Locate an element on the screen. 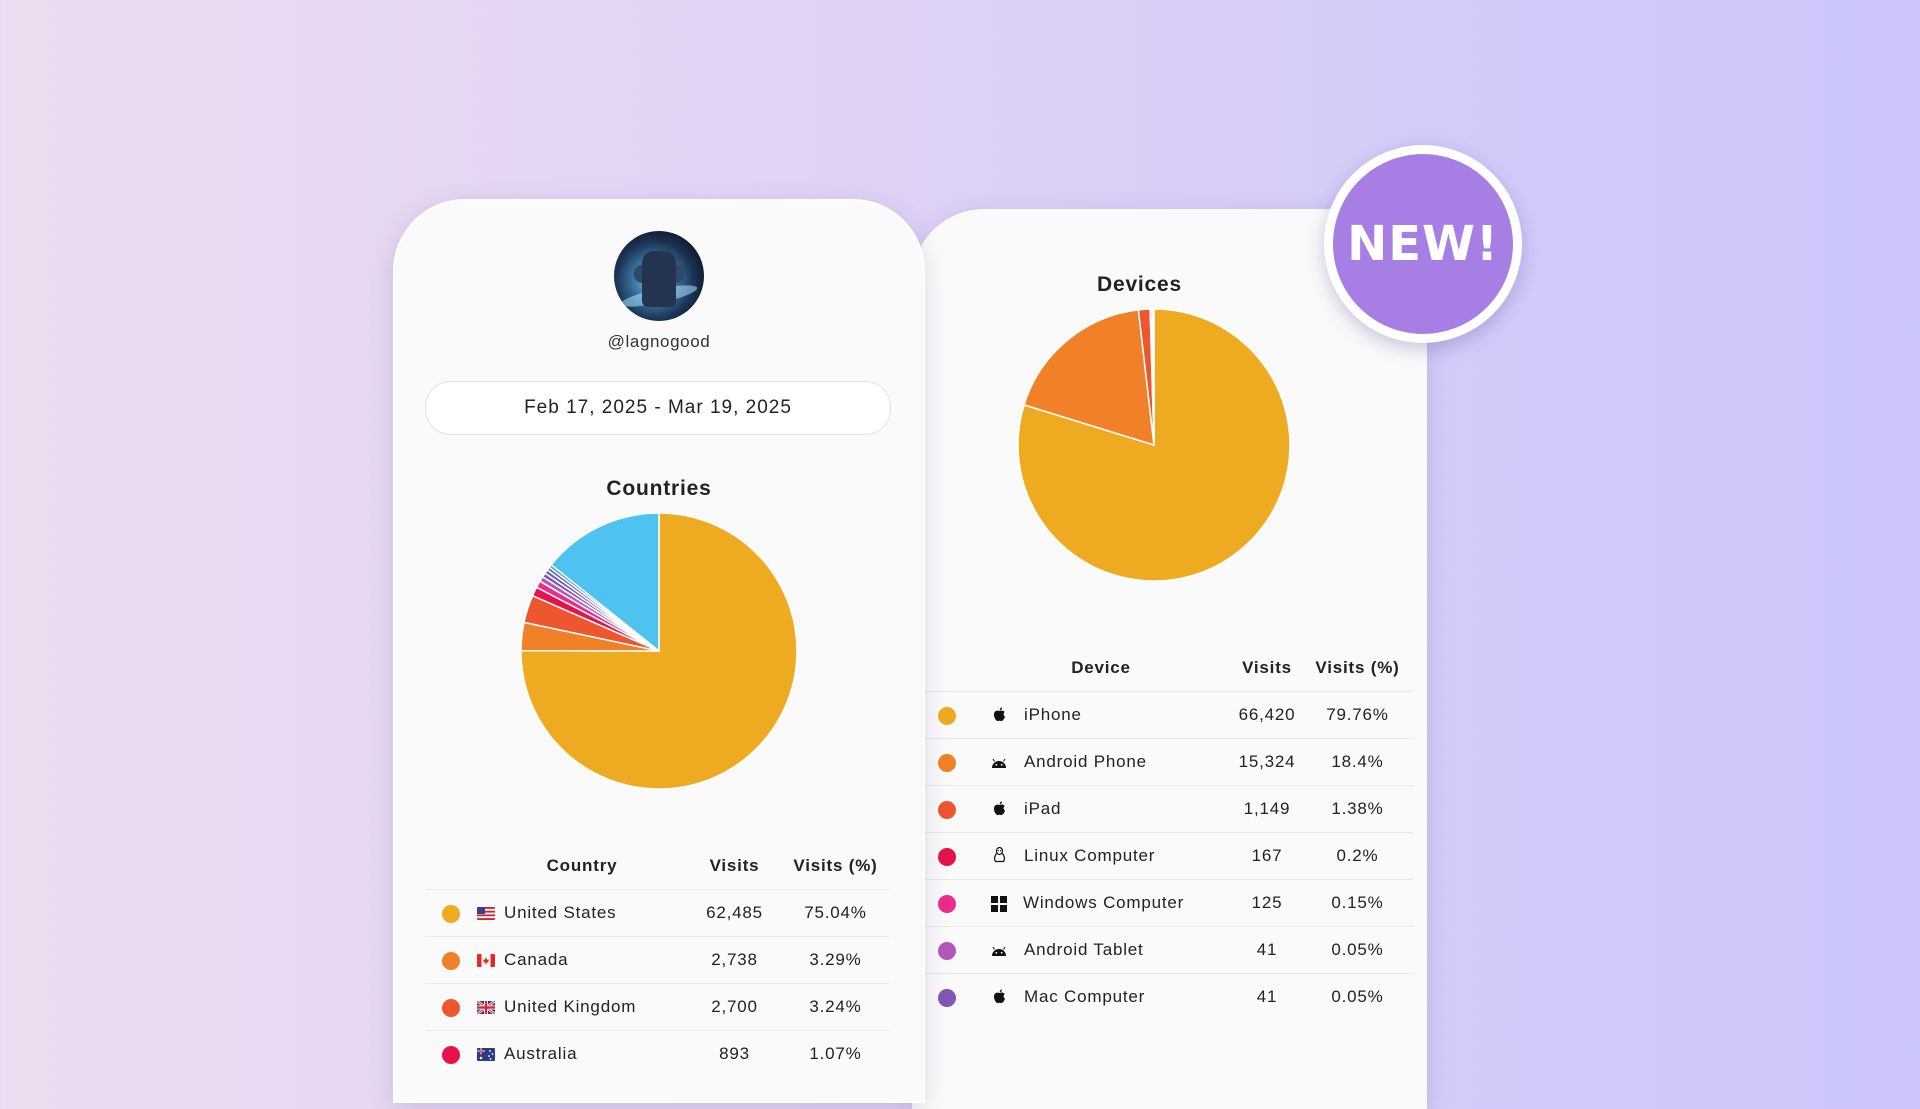 The width and height of the screenshot is (1920, 1109). visits-percent-value: 3.29% is located at coordinates (835, 960).